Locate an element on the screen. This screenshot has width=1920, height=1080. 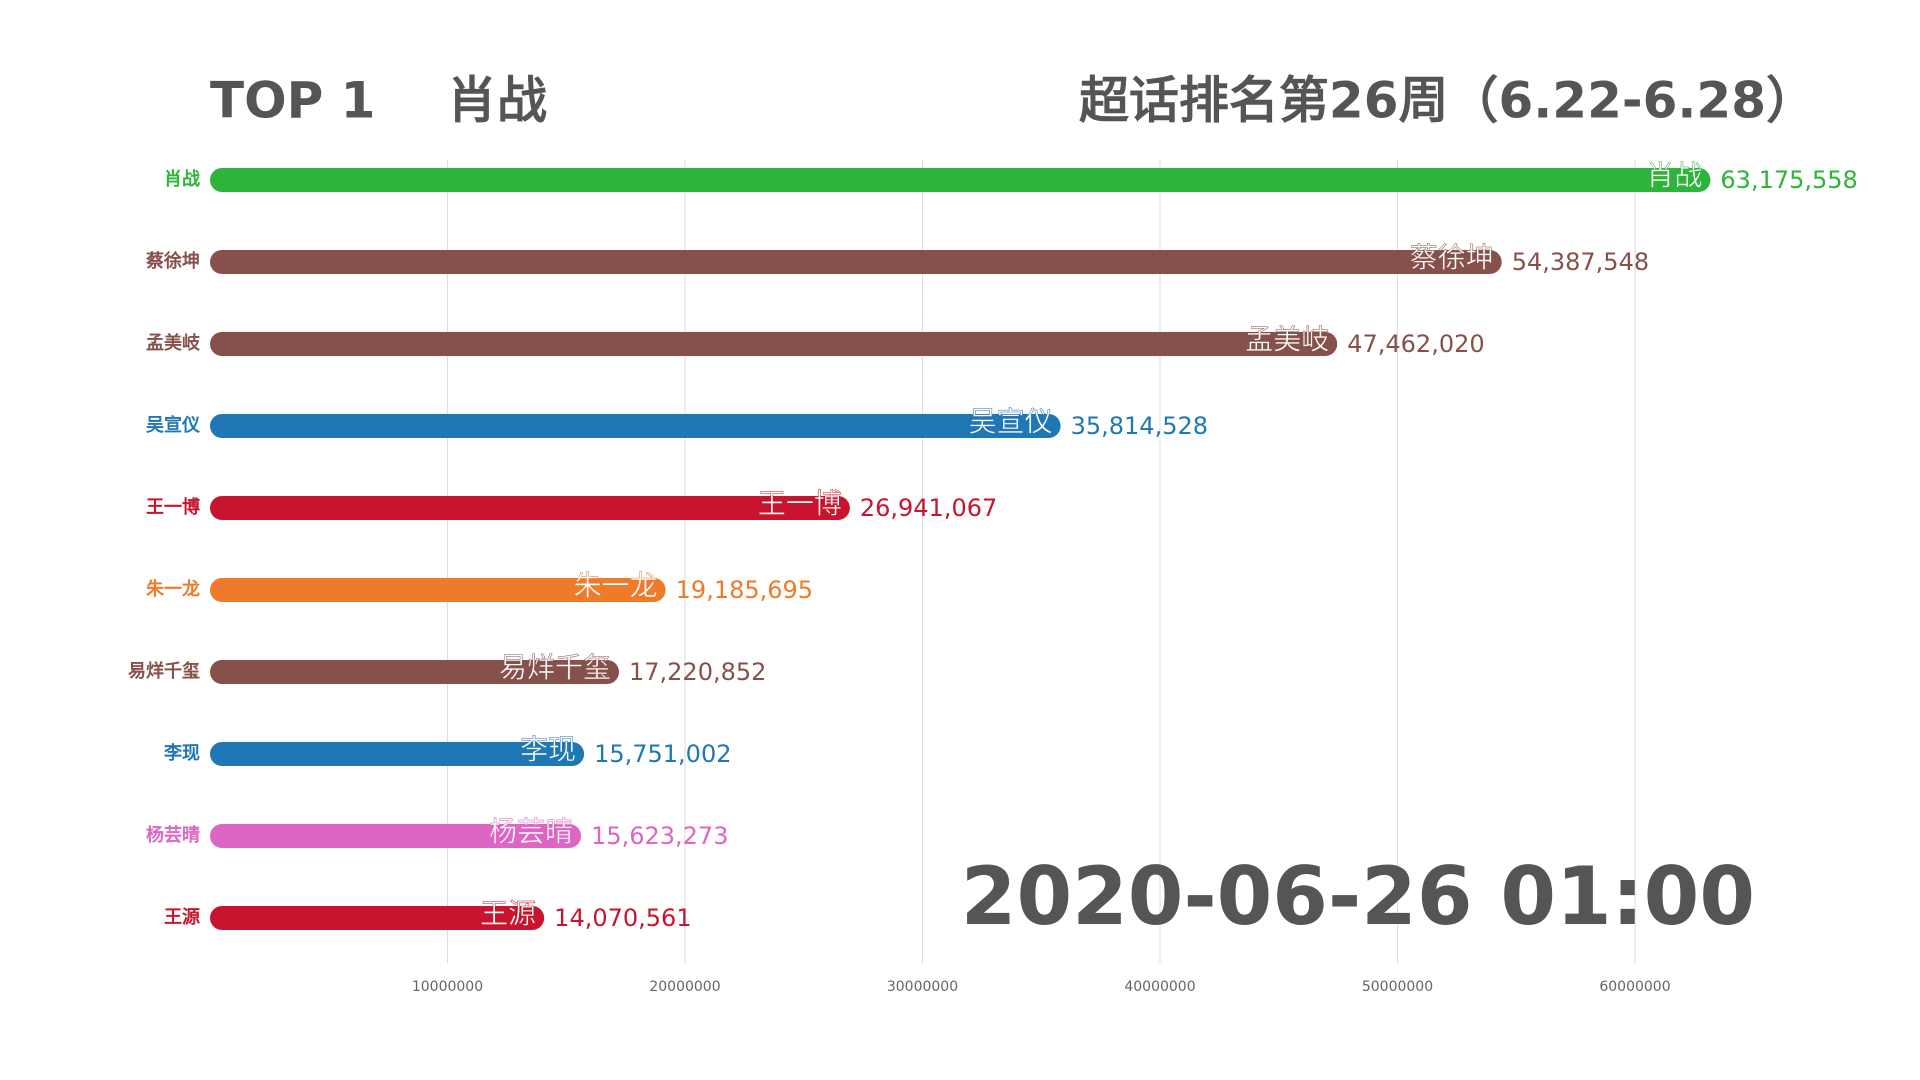
value-label: 35,814,528 is located at coordinates (1139, 426).